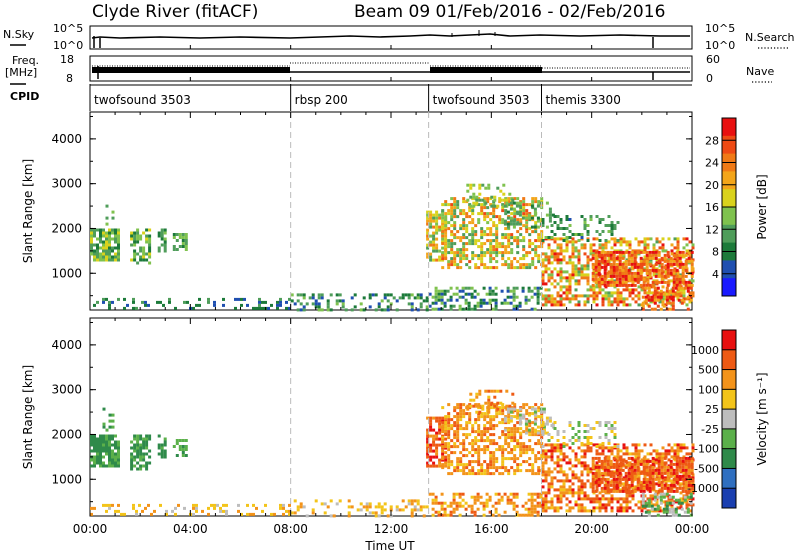 The image size is (800, 554). I want to click on nave-trace, so click(391, 65).